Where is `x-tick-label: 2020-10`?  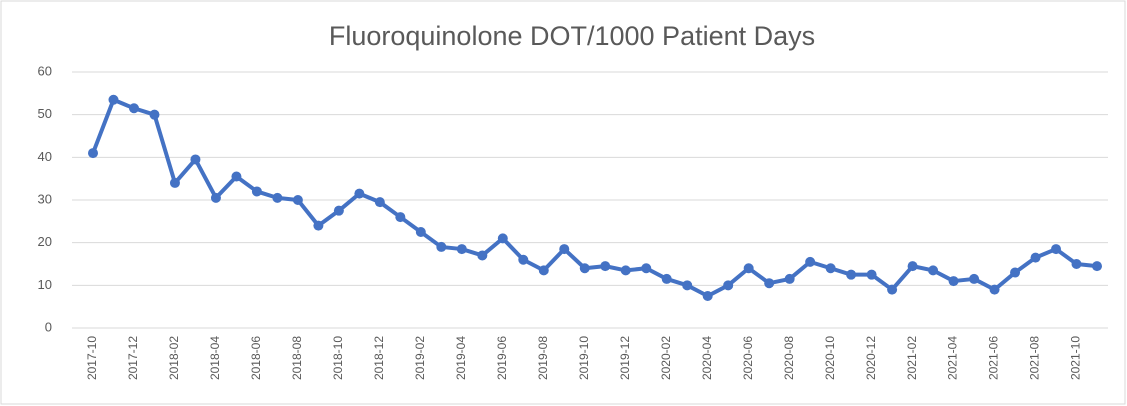 x-tick-label: 2020-10 is located at coordinates (830, 358).